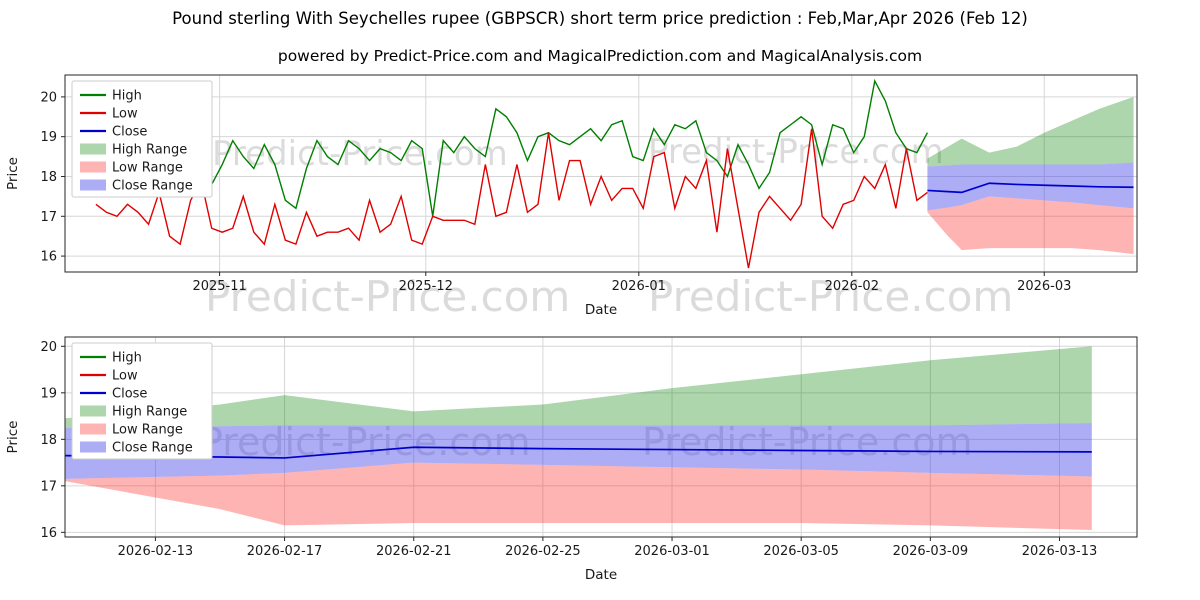 The height and width of the screenshot is (600, 1200). I want to click on x-tick-label: 2025-12, so click(426, 286).